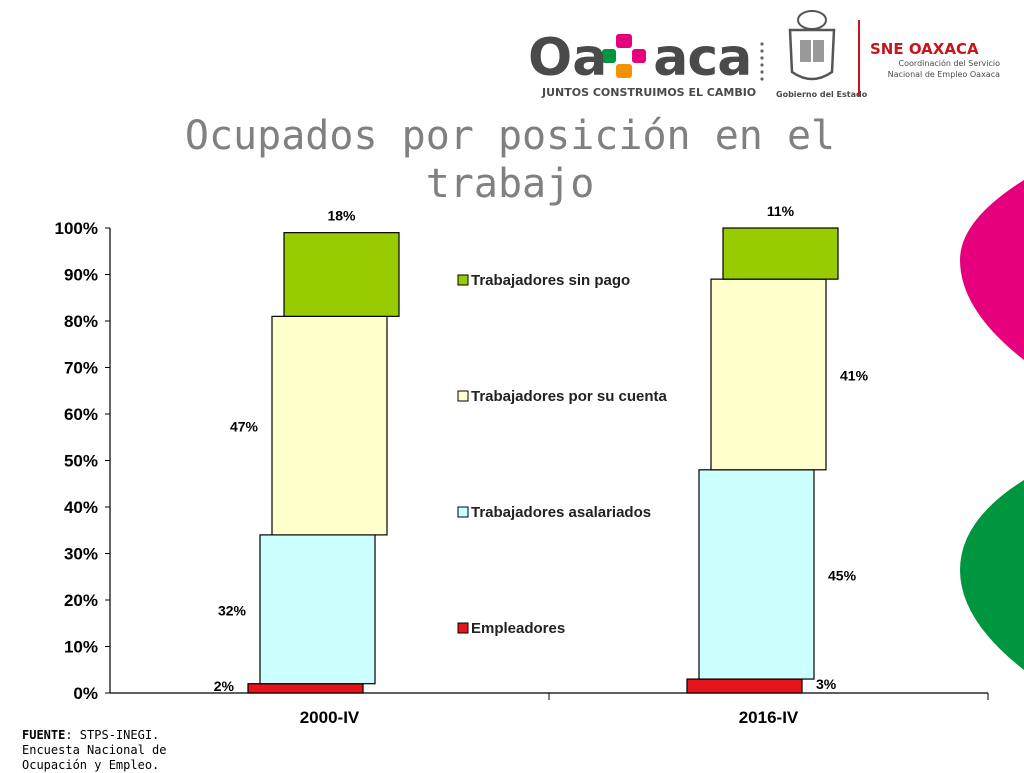  I want to click on data-label: 3%, so click(826, 684).